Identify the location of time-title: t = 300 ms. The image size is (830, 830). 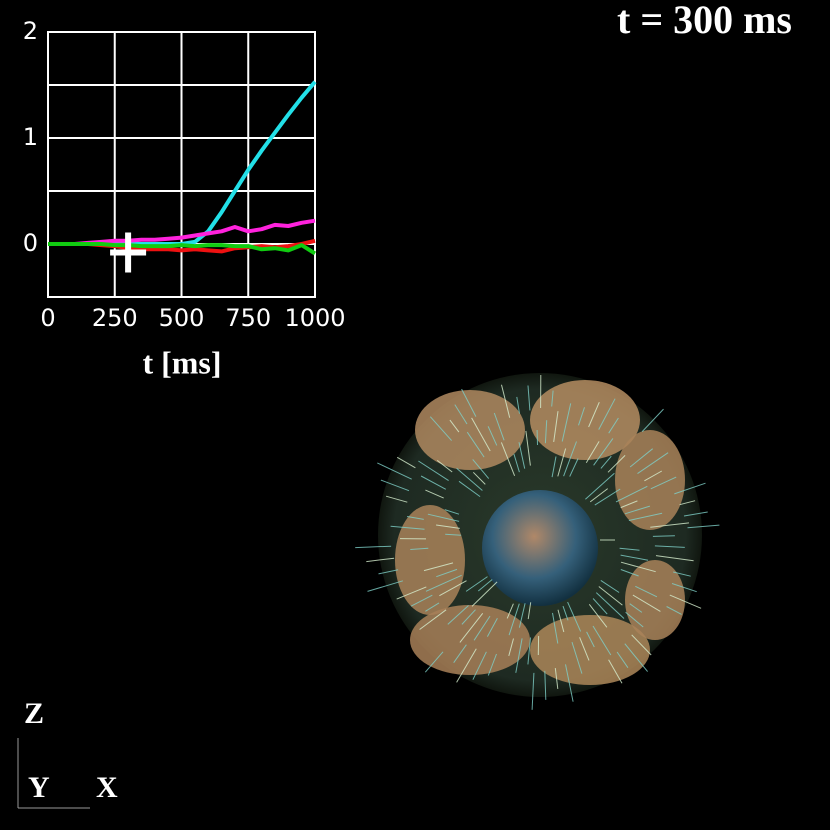
(704, 21).